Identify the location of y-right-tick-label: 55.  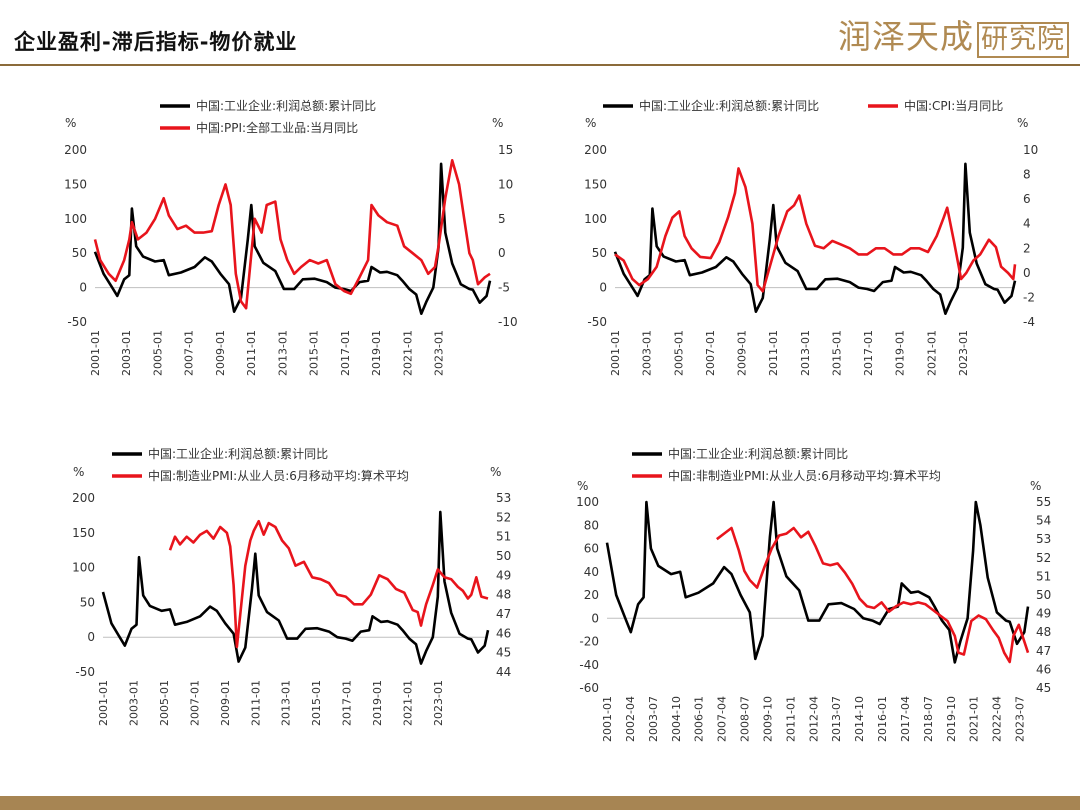
(1043, 502).